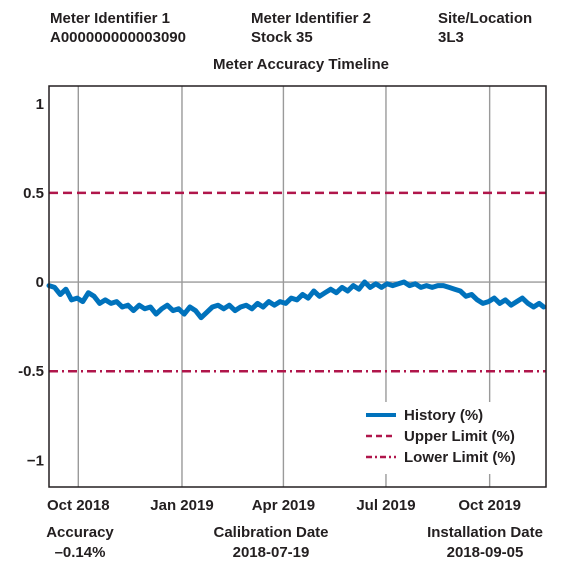 The image size is (562, 569). Describe the element at coordinates (485, 543) in the screenshot. I see `installation-date-block: Installation Date 2018-09-05` at that location.